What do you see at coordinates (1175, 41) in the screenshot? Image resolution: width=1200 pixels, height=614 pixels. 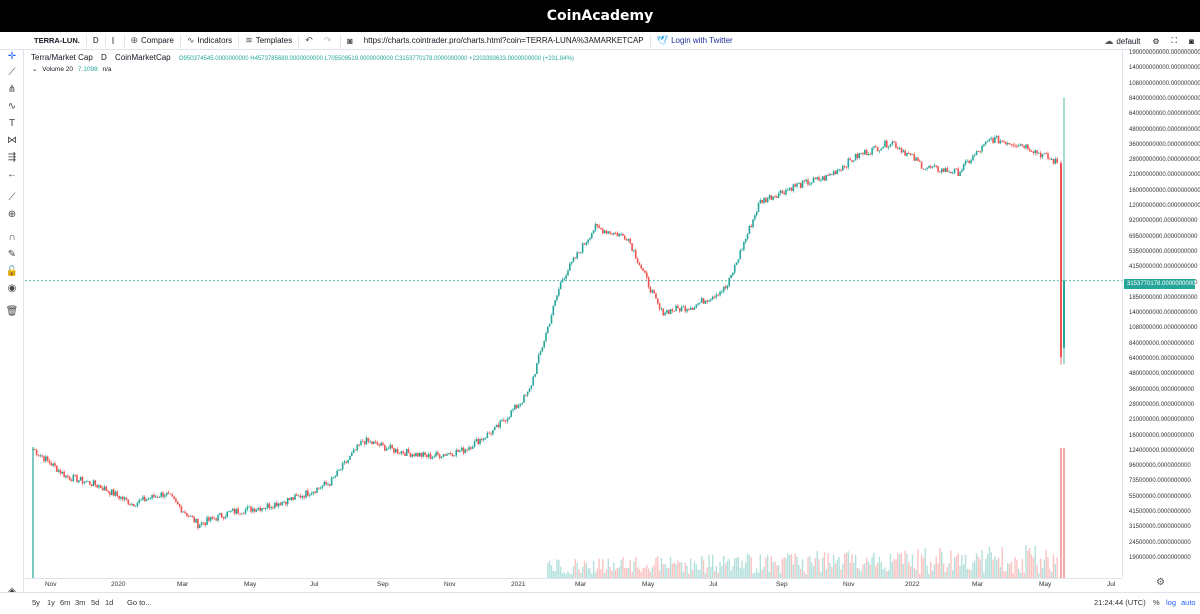 I see `fullscreen-button: ⛶` at bounding box center [1175, 41].